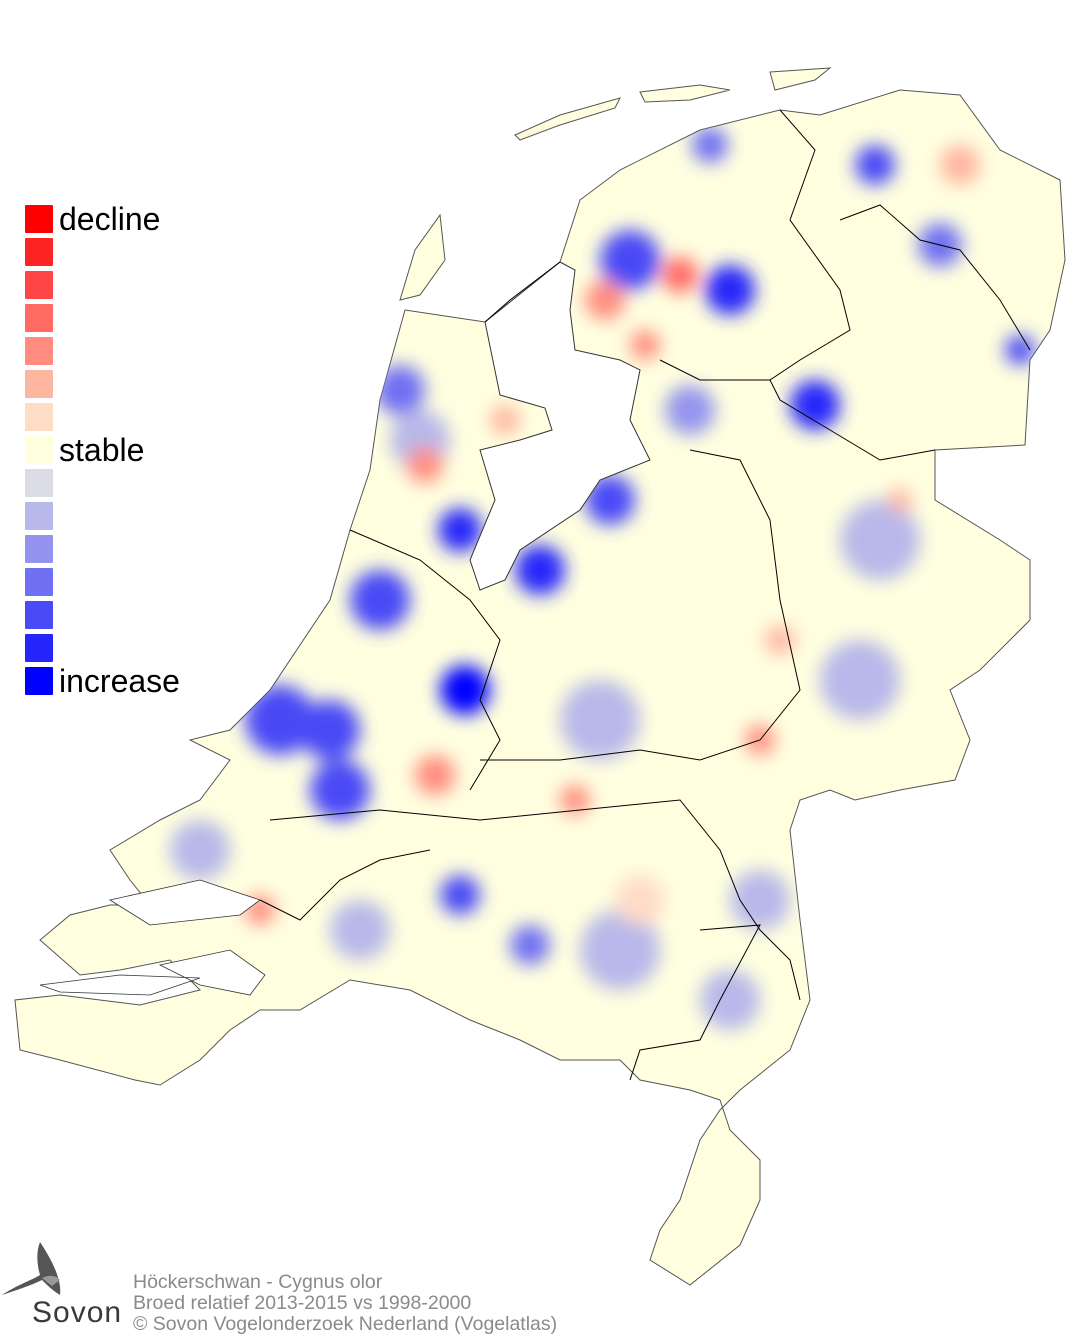  Describe the element at coordinates (77, 1312) in the screenshot. I see `sovon-logo-text: Sovon` at that location.